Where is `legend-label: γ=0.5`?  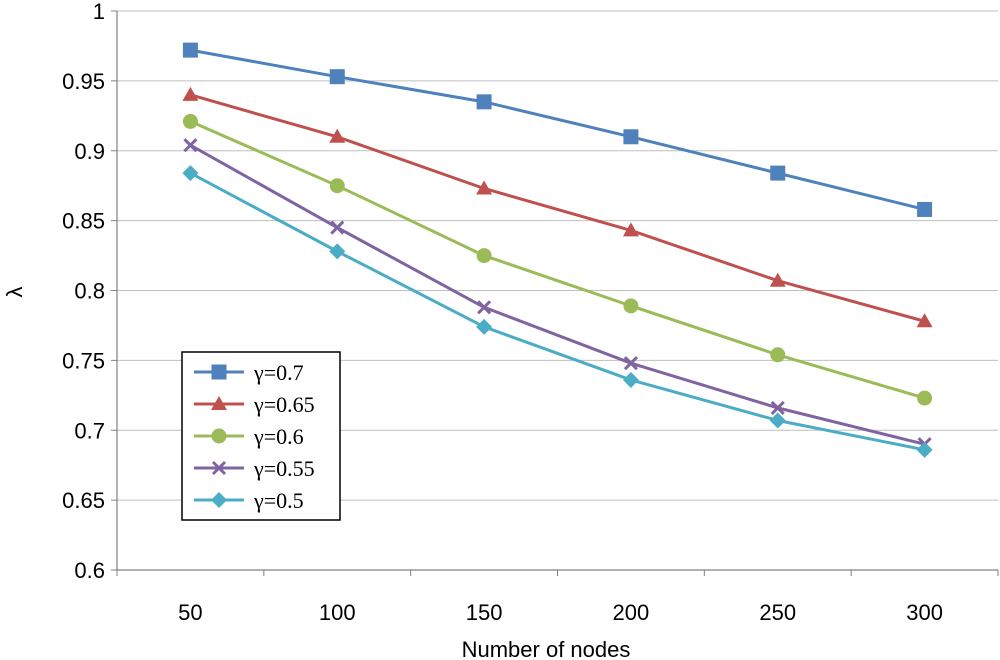
legend-label: γ=0.5 is located at coordinates (278, 500).